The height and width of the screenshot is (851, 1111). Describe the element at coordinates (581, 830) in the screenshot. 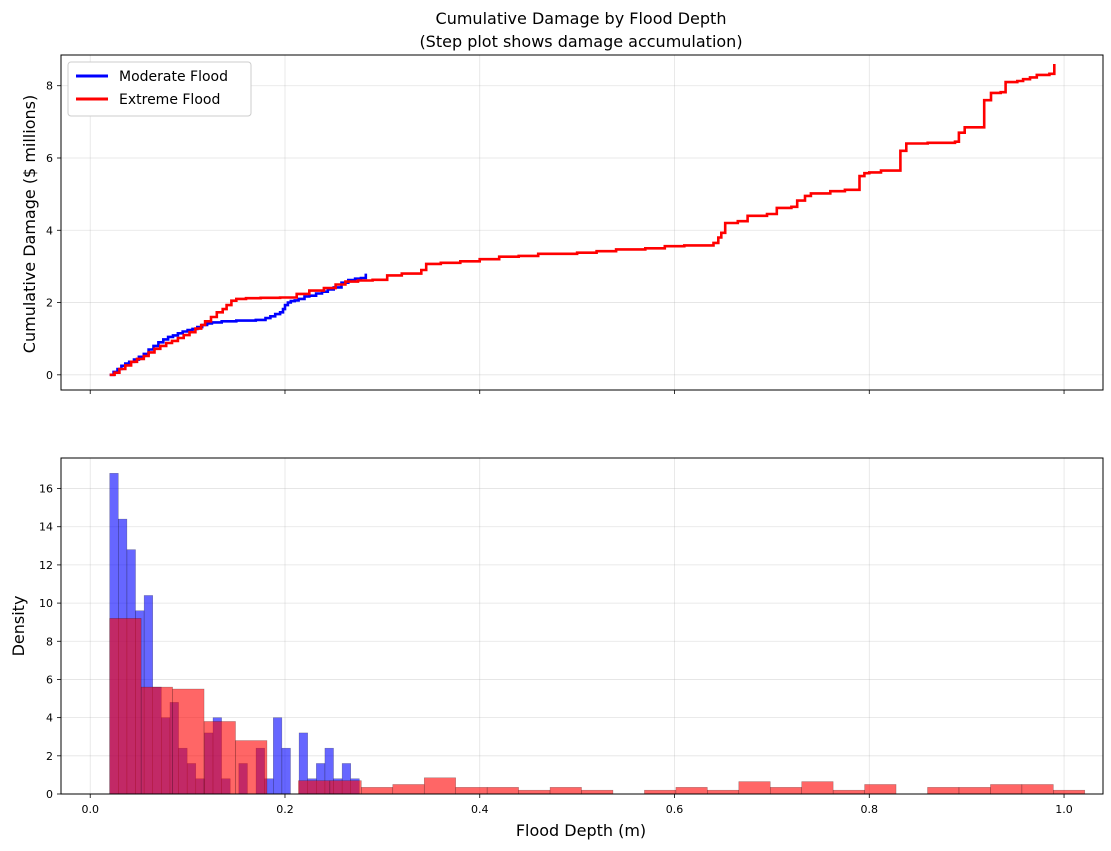

I see `bottom-x-axis-label: Flood Depth (m)` at that location.